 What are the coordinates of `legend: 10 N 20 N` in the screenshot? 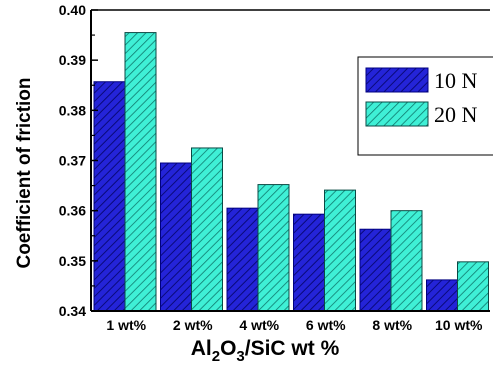 It's located at (425, 106).